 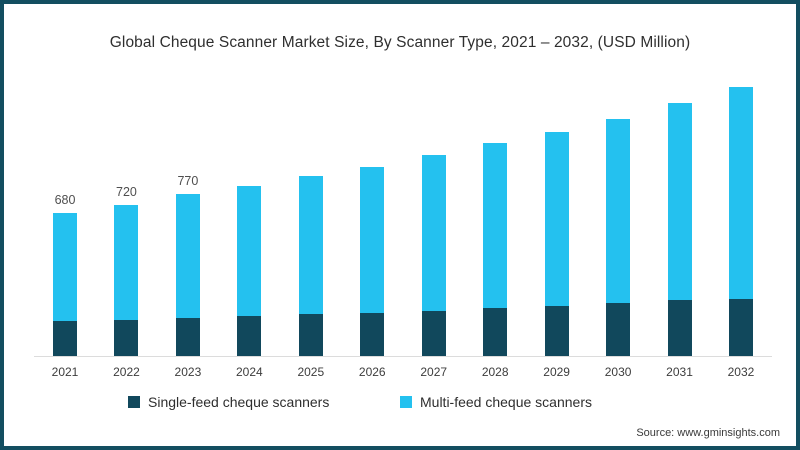 I want to click on bar-column: 2024, so click(x=249, y=227).